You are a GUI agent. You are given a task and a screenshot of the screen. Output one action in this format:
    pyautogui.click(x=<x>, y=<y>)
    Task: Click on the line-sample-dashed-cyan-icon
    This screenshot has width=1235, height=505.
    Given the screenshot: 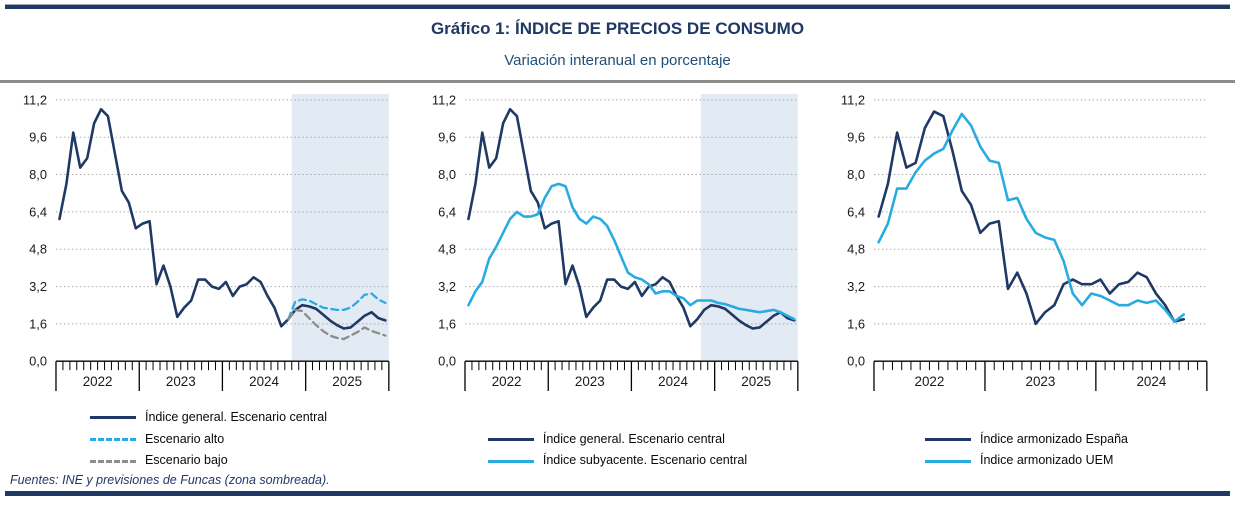 What is the action you would take?
    pyautogui.click(x=112, y=439)
    